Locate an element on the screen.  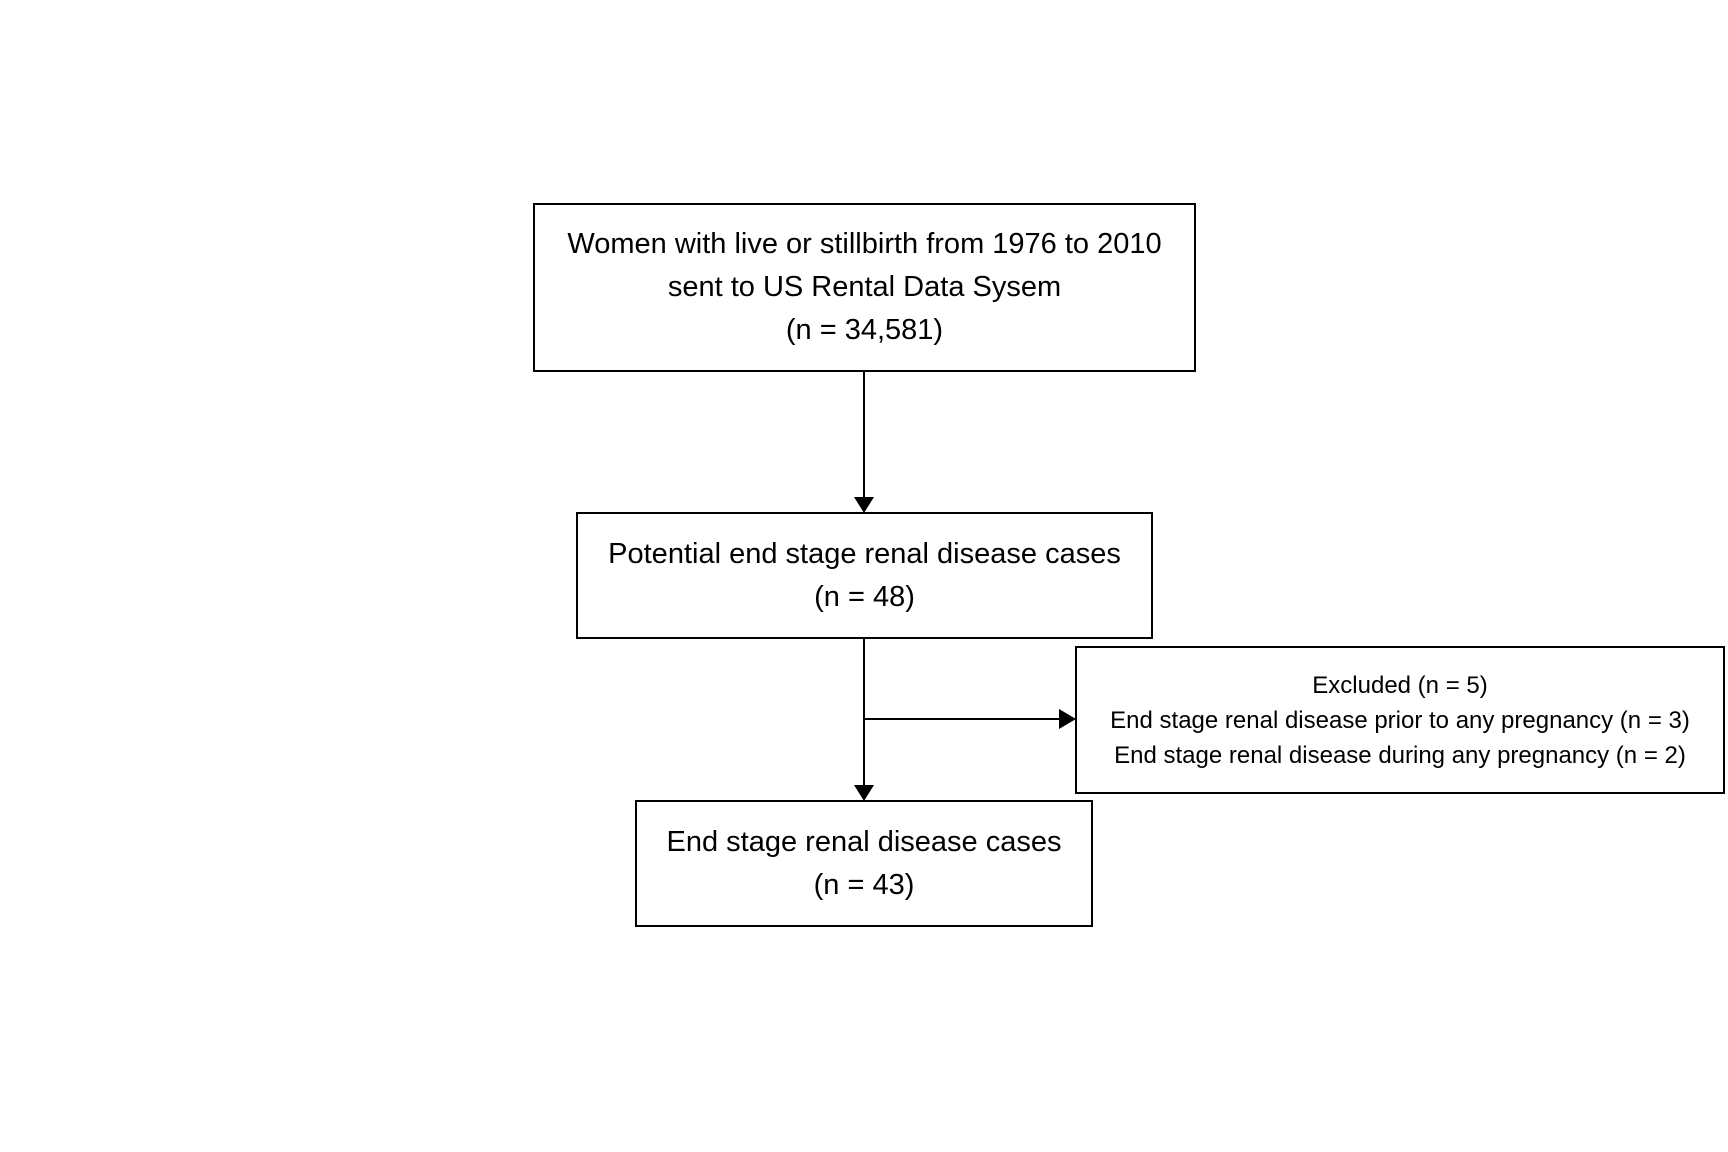
arrowhead-to-excluded is located at coordinates (1067, 719).